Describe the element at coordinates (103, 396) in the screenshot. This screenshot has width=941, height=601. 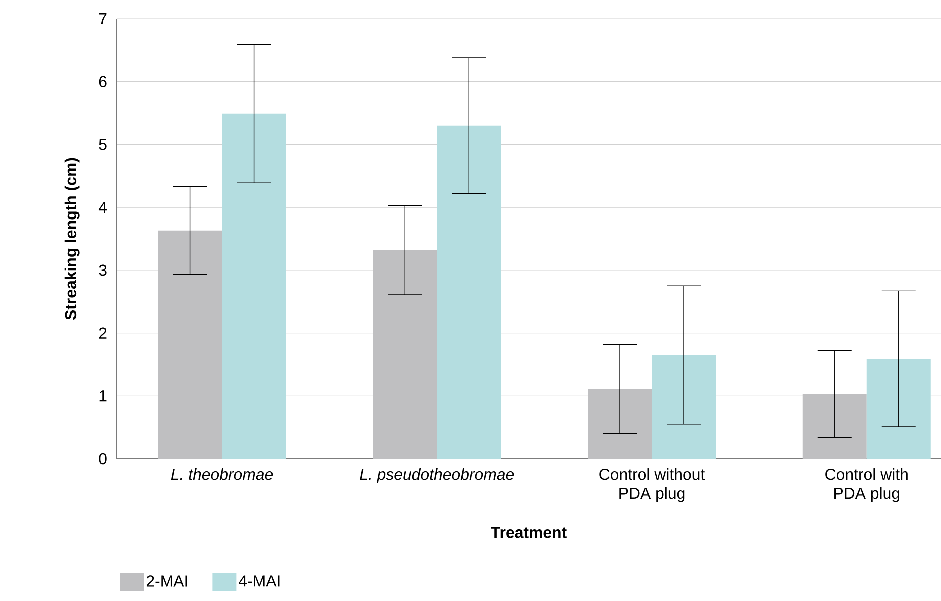
I see `y-tick-label: 1` at that location.